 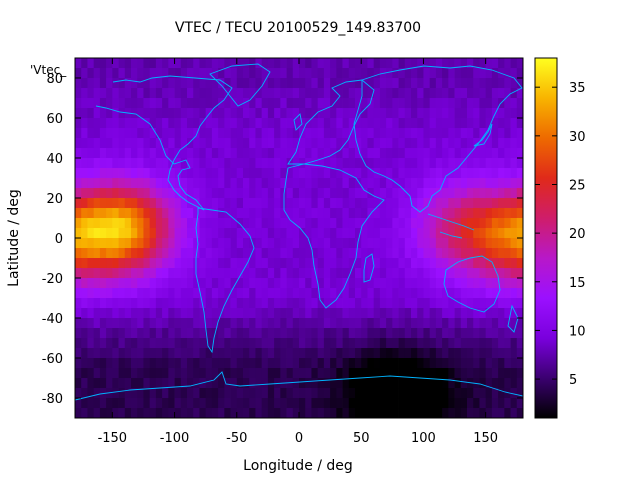 What do you see at coordinates (577, 137) in the screenshot?
I see `colorbar-tick-label: 30` at bounding box center [577, 137].